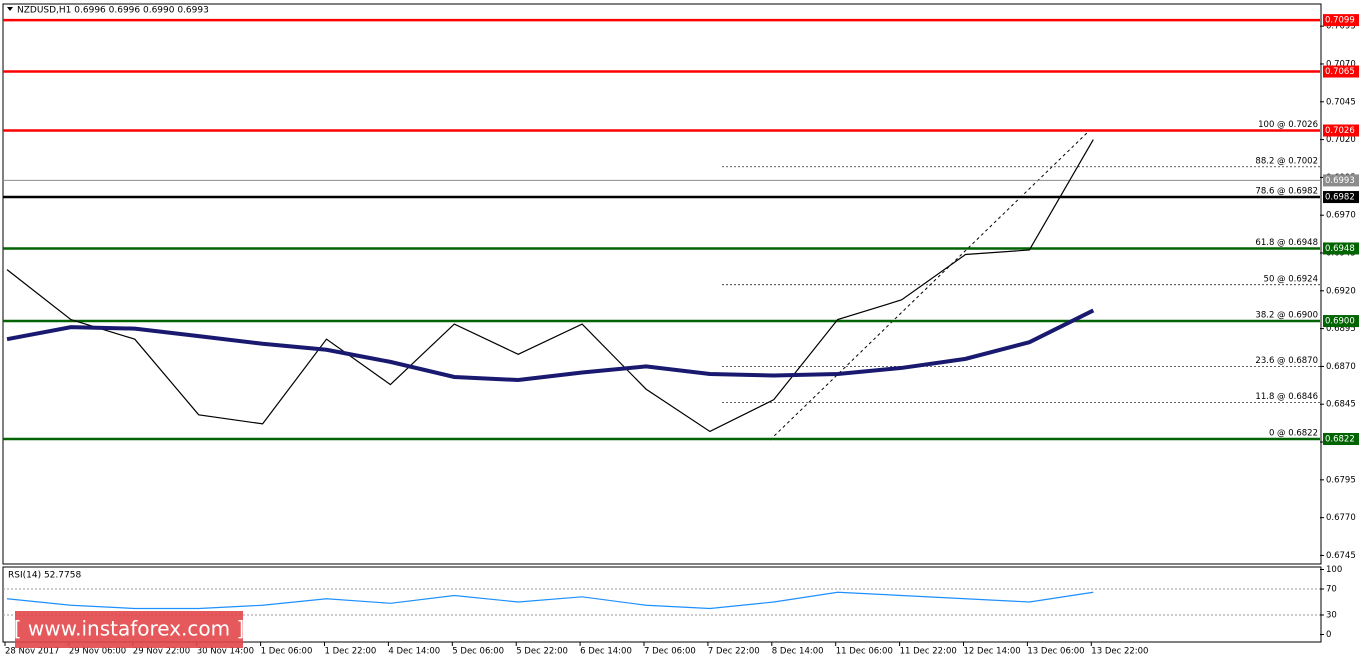 The height and width of the screenshot is (661, 1362). I want to click on level-label: 0.6948, so click(1340, 249).